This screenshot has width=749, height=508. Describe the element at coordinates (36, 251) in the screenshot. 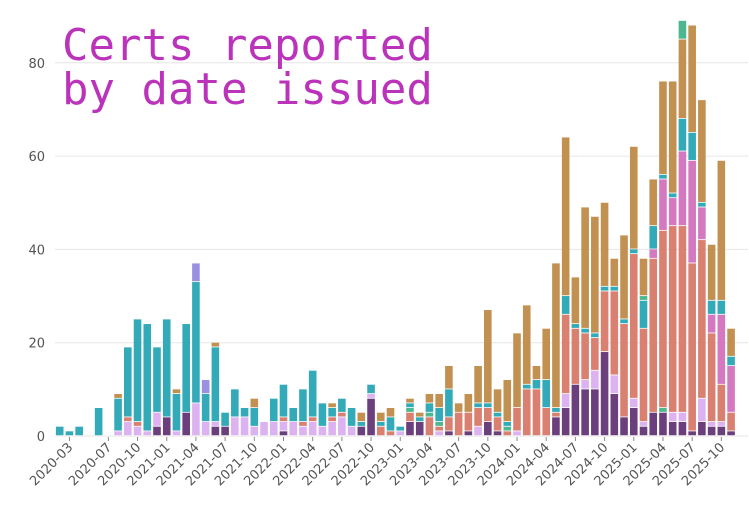

I see `y-axis: 0 20 40 60 80` at that location.